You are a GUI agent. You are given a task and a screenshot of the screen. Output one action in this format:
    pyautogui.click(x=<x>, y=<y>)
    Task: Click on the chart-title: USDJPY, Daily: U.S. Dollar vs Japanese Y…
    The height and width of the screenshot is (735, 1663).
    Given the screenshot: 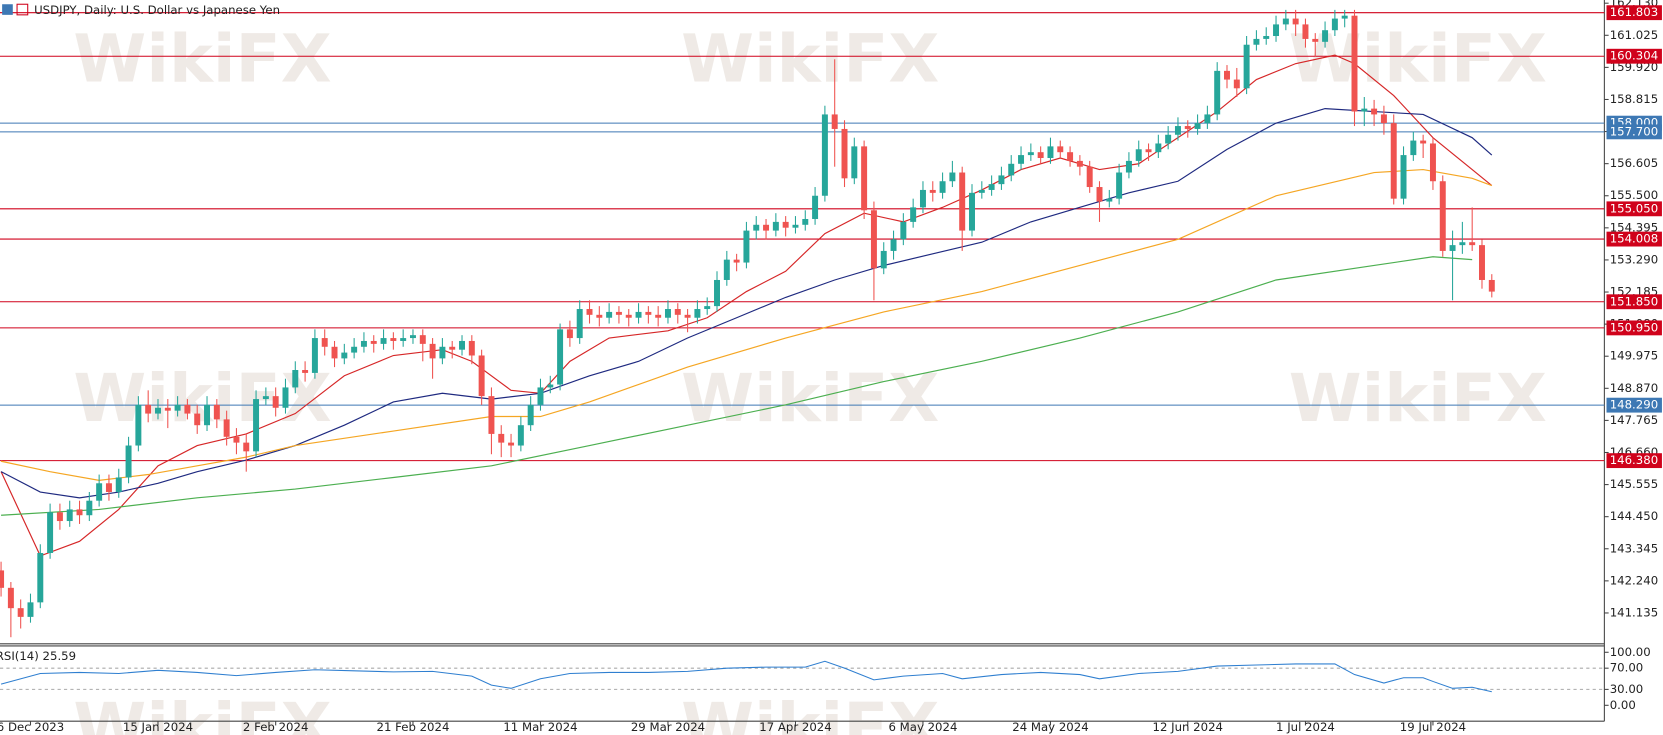 What is the action you would take?
    pyautogui.click(x=157, y=10)
    